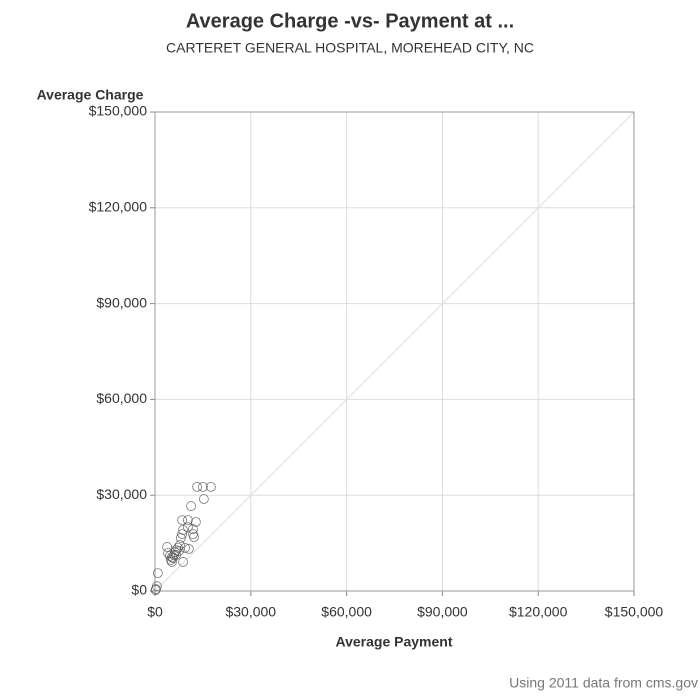 Image resolution: width=700 pixels, height=700 pixels. I want to click on x-tick-label: $120,000, so click(538, 612).